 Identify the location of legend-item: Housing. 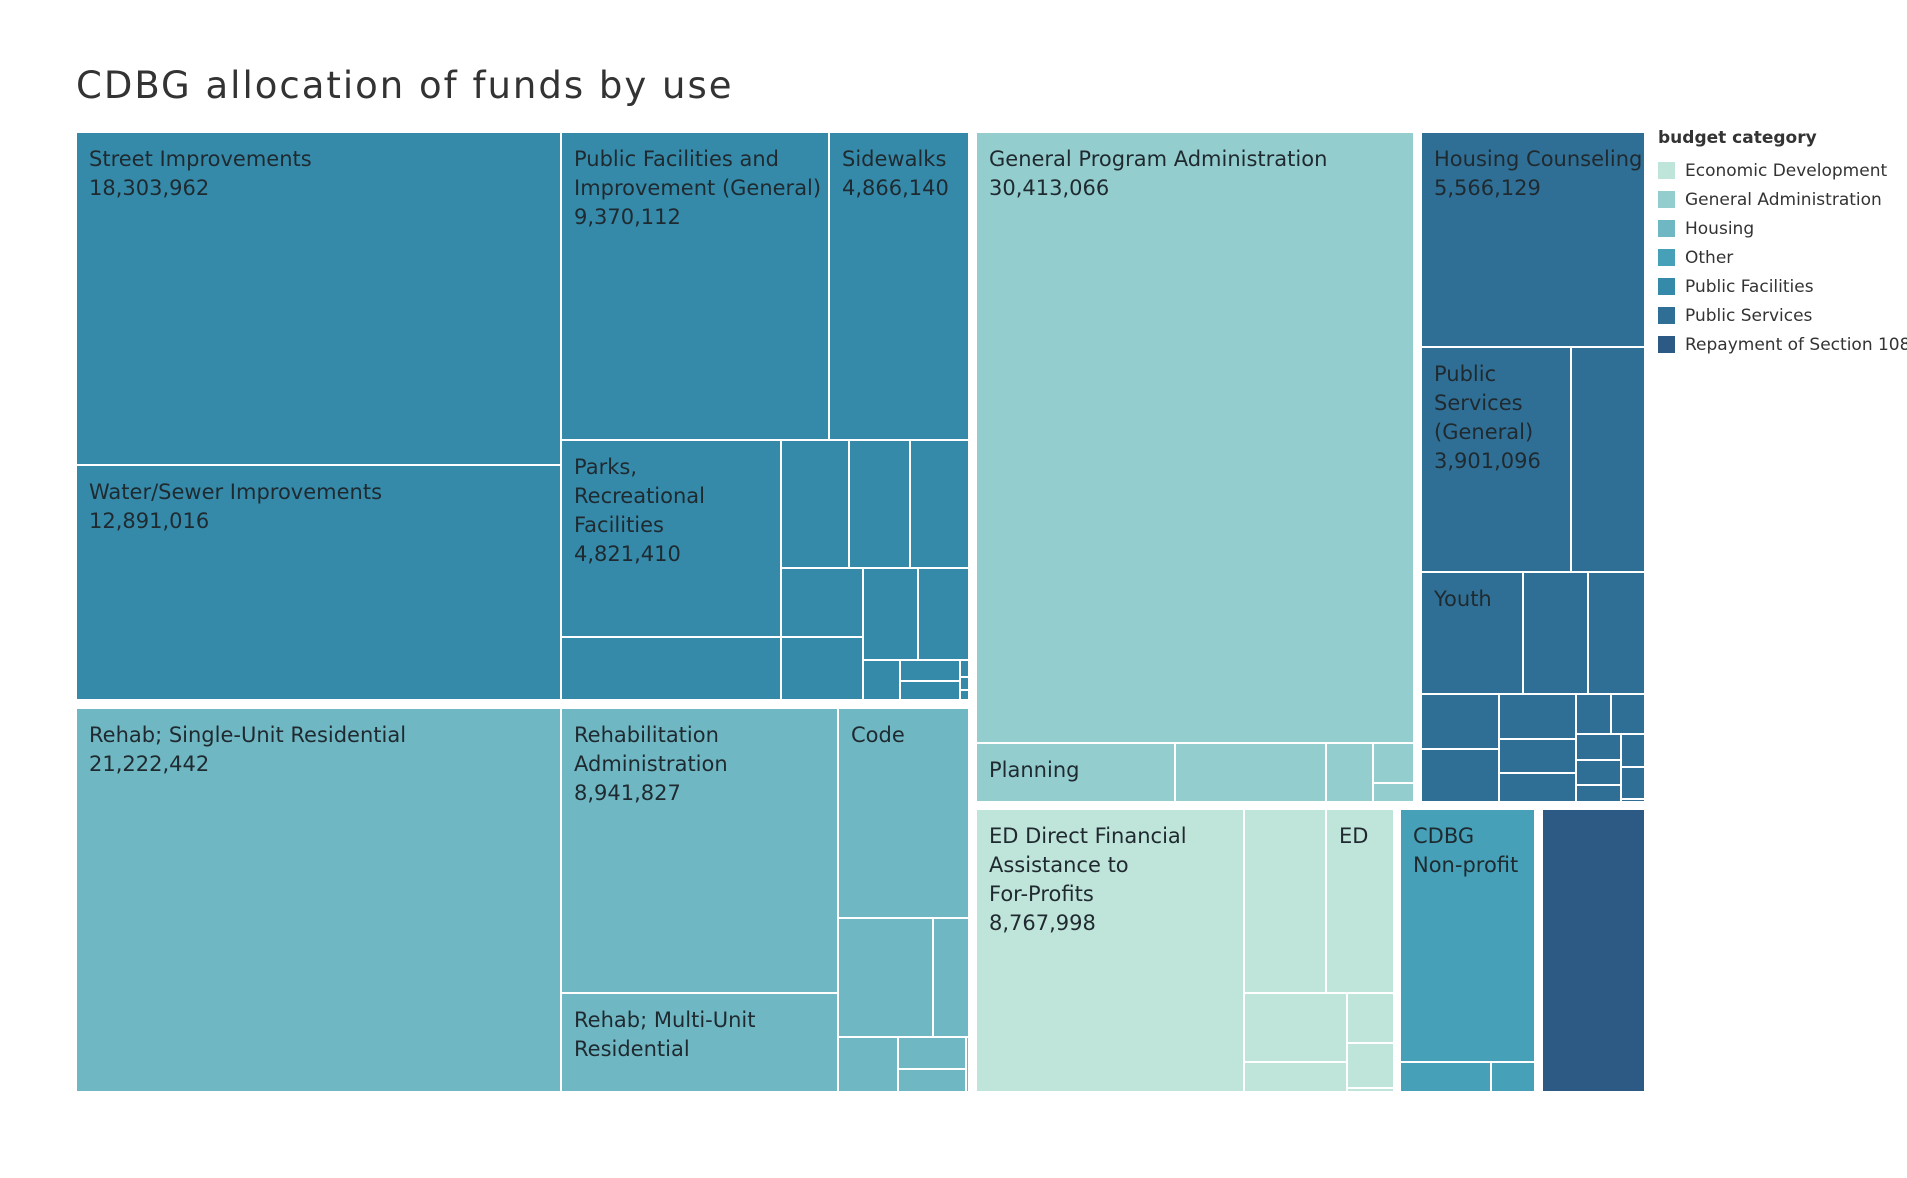
(1782, 228).